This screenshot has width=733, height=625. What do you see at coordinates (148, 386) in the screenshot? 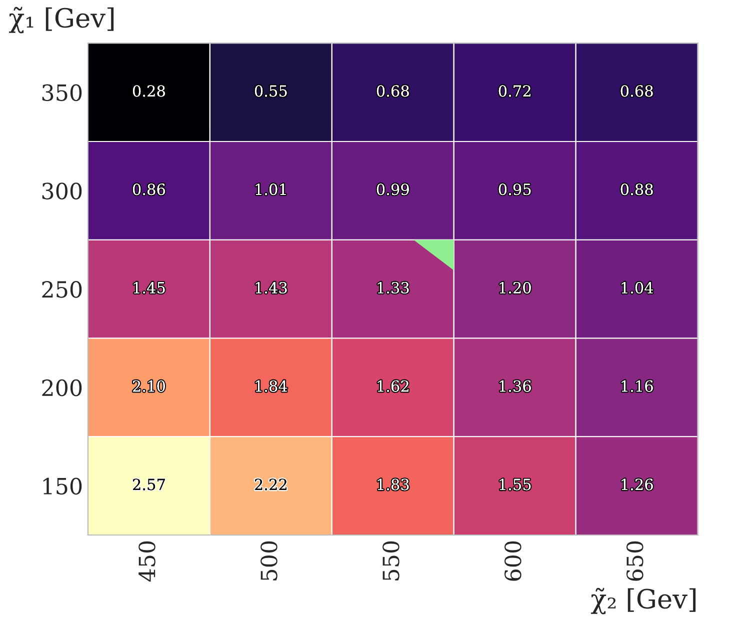
I see `data-label: 2.10` at bounding box center [148, 386].